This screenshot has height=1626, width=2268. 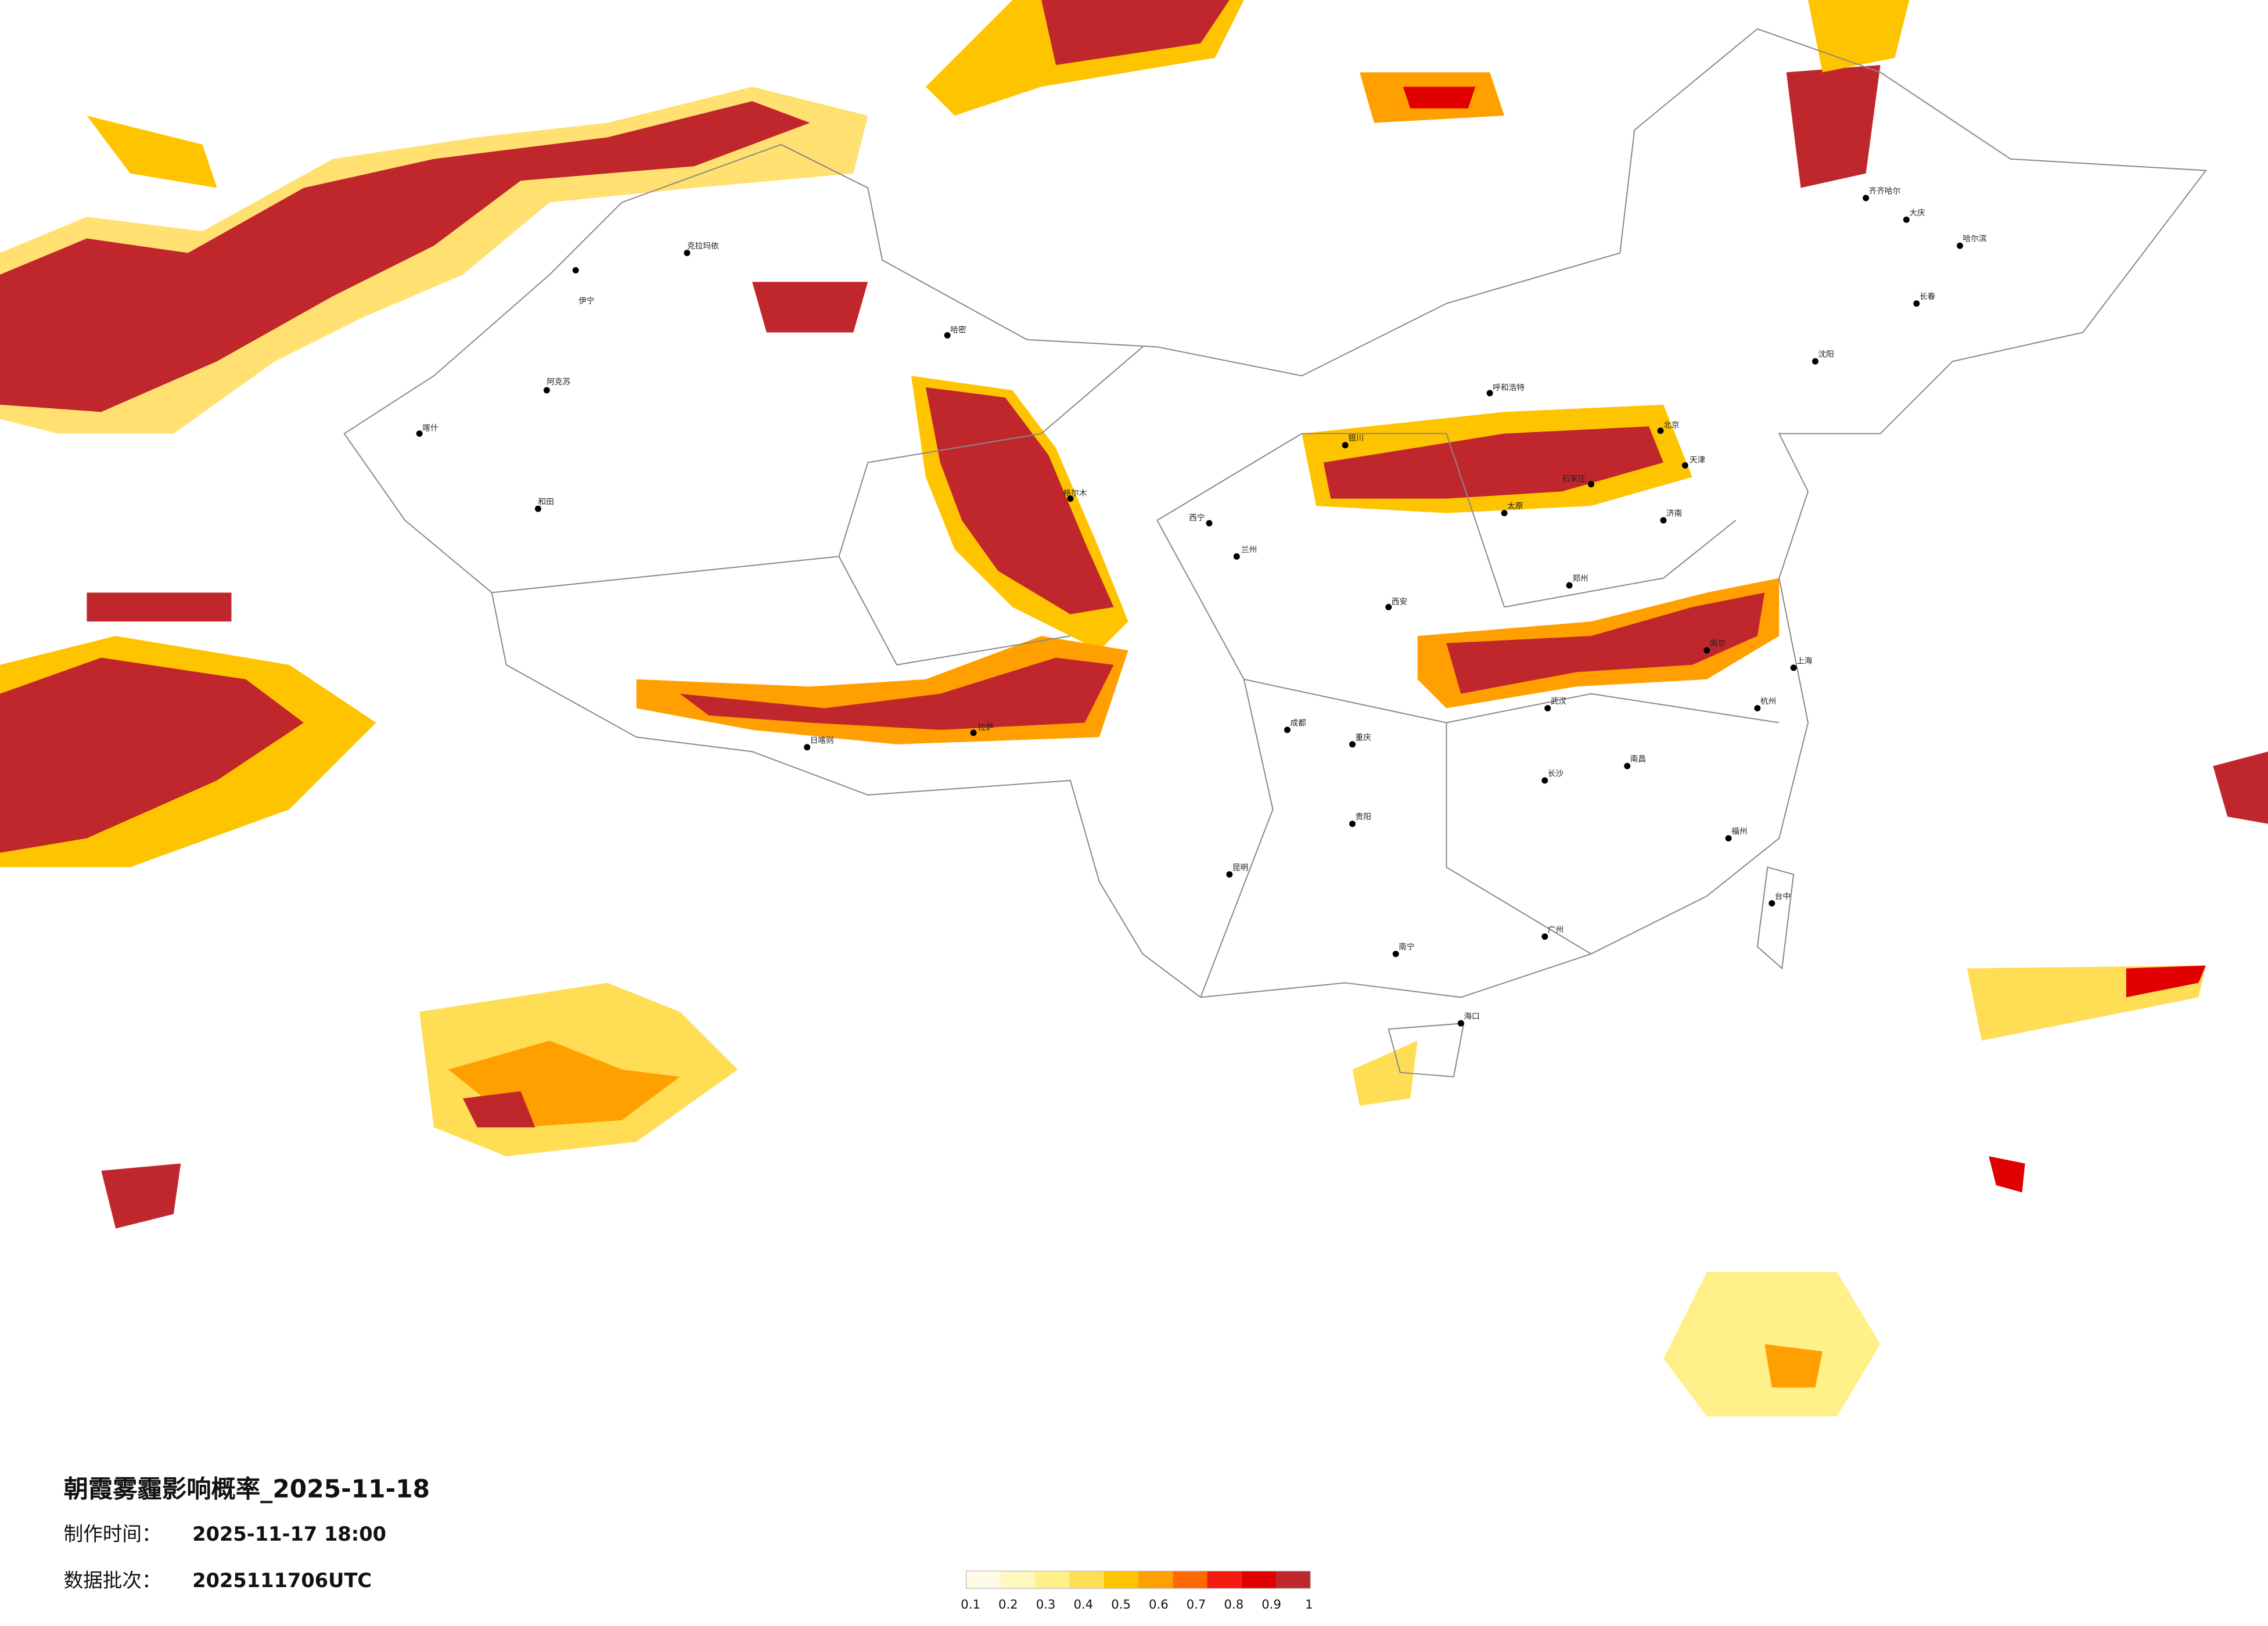 What do you see at coordinates (1271, 1604) in the screenshot?
I see `legend-label: 0.9` at bounding box center [1271, 1604].